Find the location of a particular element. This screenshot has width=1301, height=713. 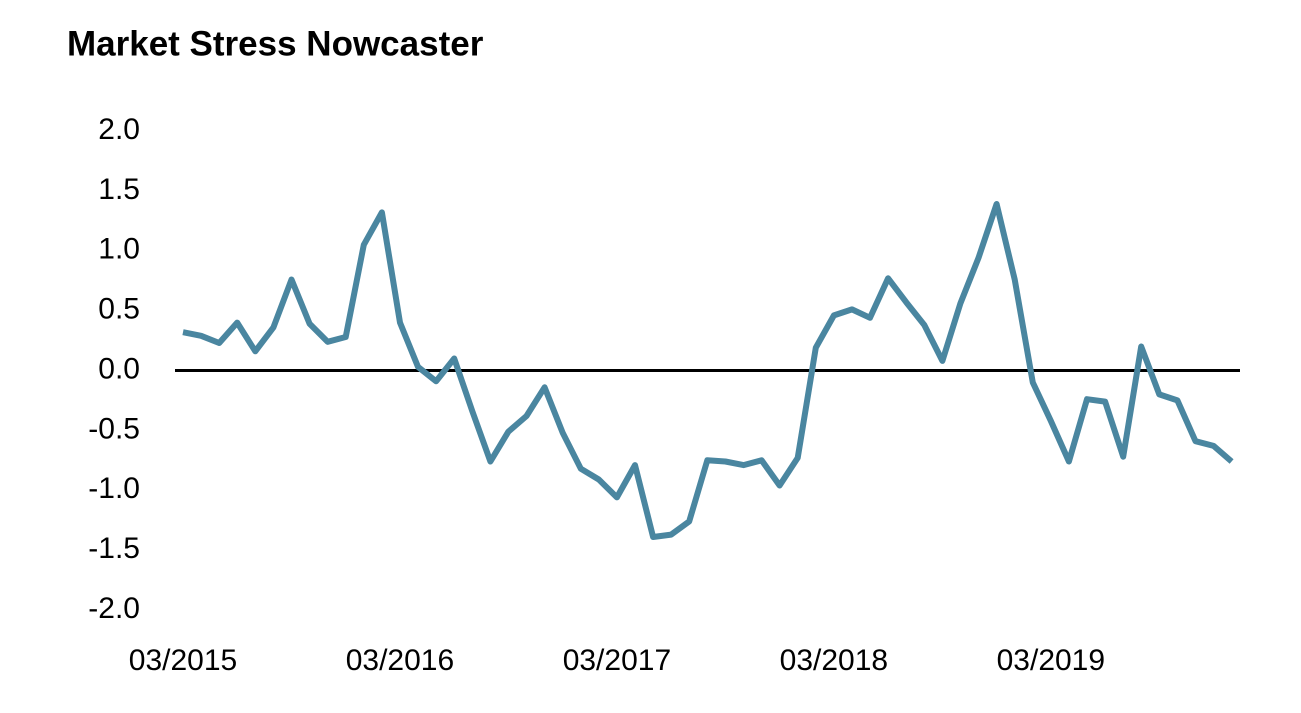

y-tick-label: -1.0 is located at coordinates (114, 488).